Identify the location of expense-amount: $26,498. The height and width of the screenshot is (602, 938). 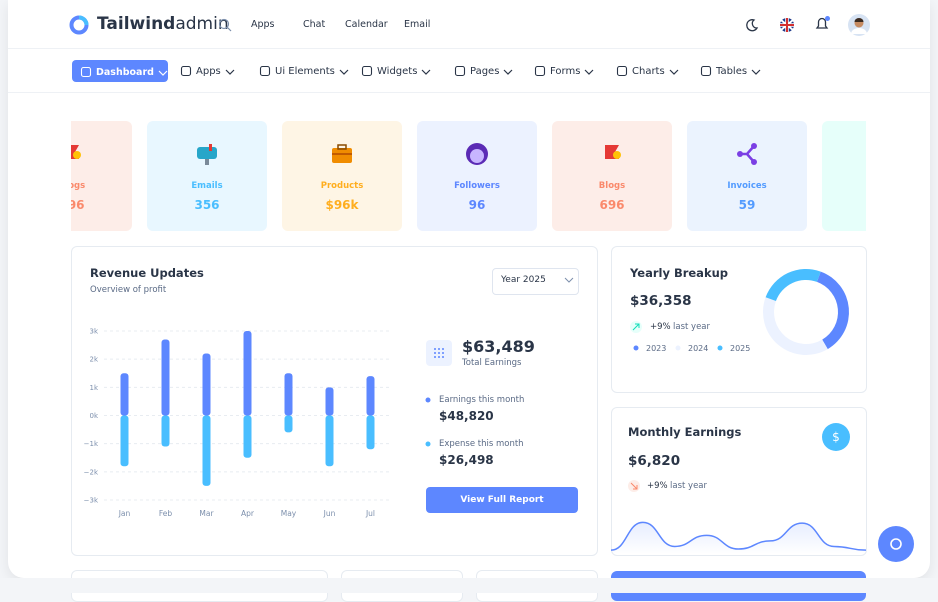
(466, 460).